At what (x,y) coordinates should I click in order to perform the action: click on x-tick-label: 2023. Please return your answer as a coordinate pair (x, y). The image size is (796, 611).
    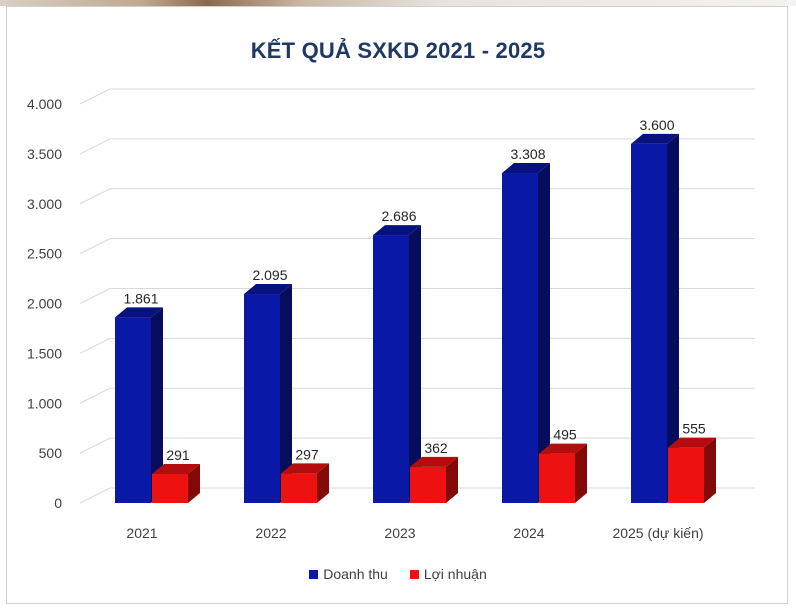
    Looking at the image, I should click on (399, 533).